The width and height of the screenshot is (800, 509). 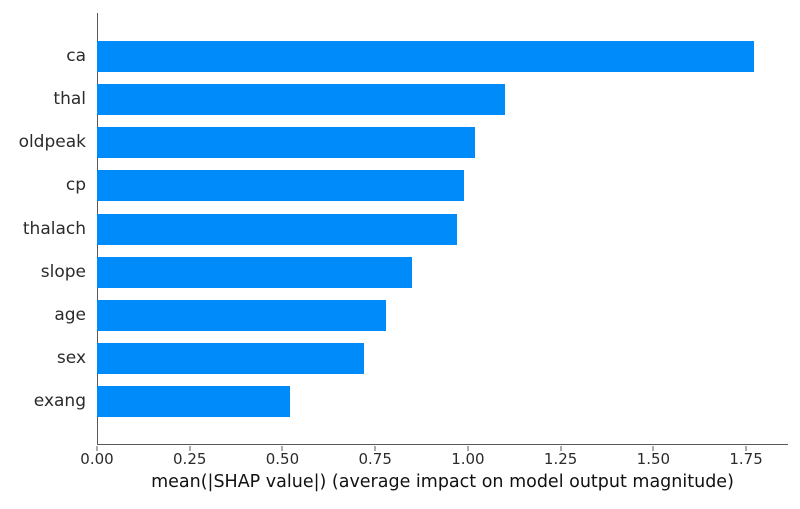 What do you see at coordinates (75, 185) in the screenshot?
I see `y-tick-label-cp: cp` at bounding box center [75, 185].